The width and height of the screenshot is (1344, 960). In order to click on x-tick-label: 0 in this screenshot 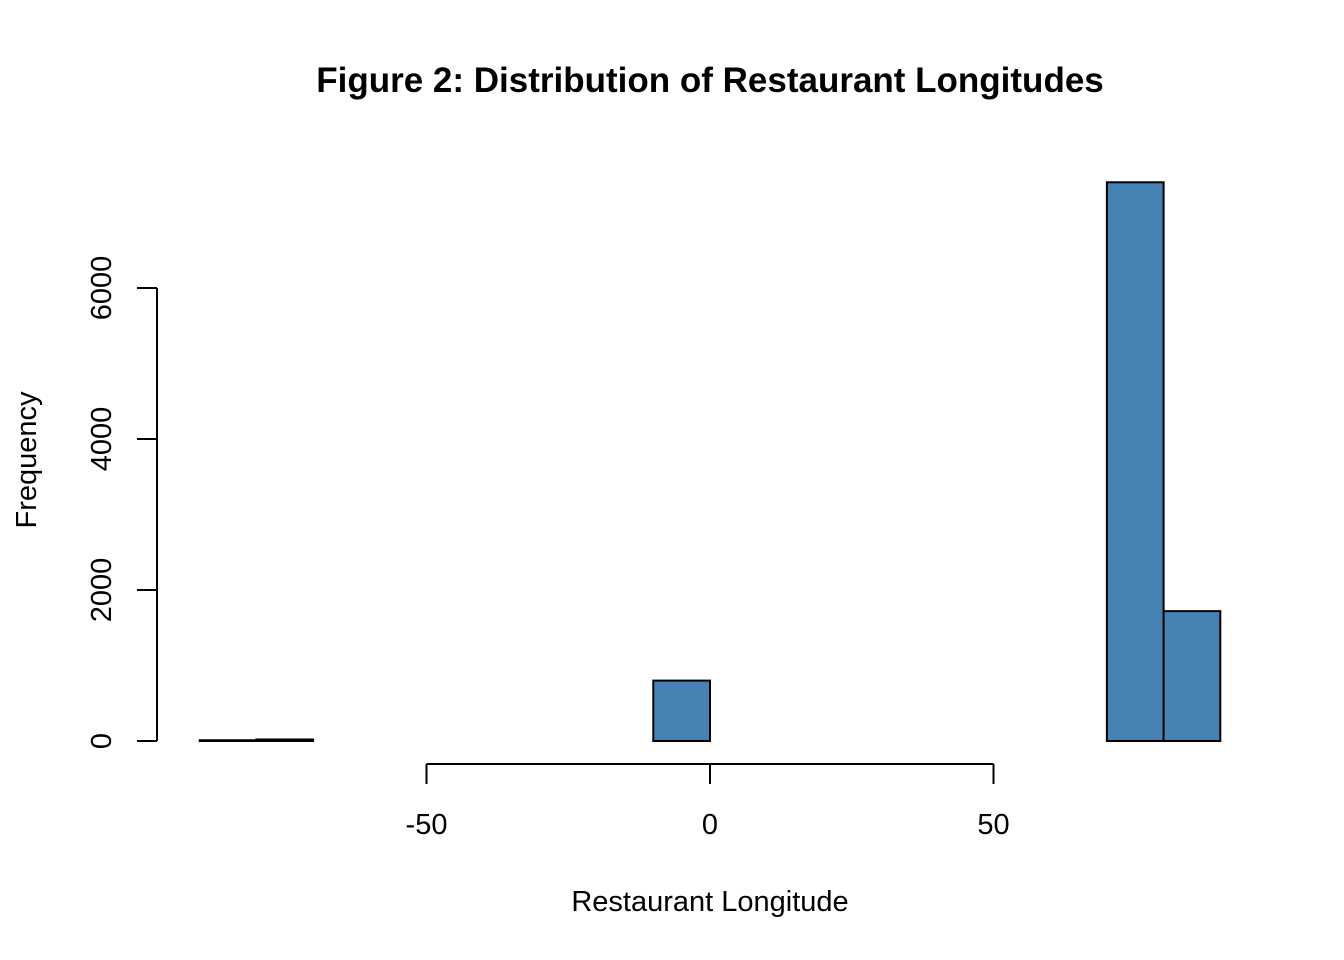, I will do `click(710, 825)`.